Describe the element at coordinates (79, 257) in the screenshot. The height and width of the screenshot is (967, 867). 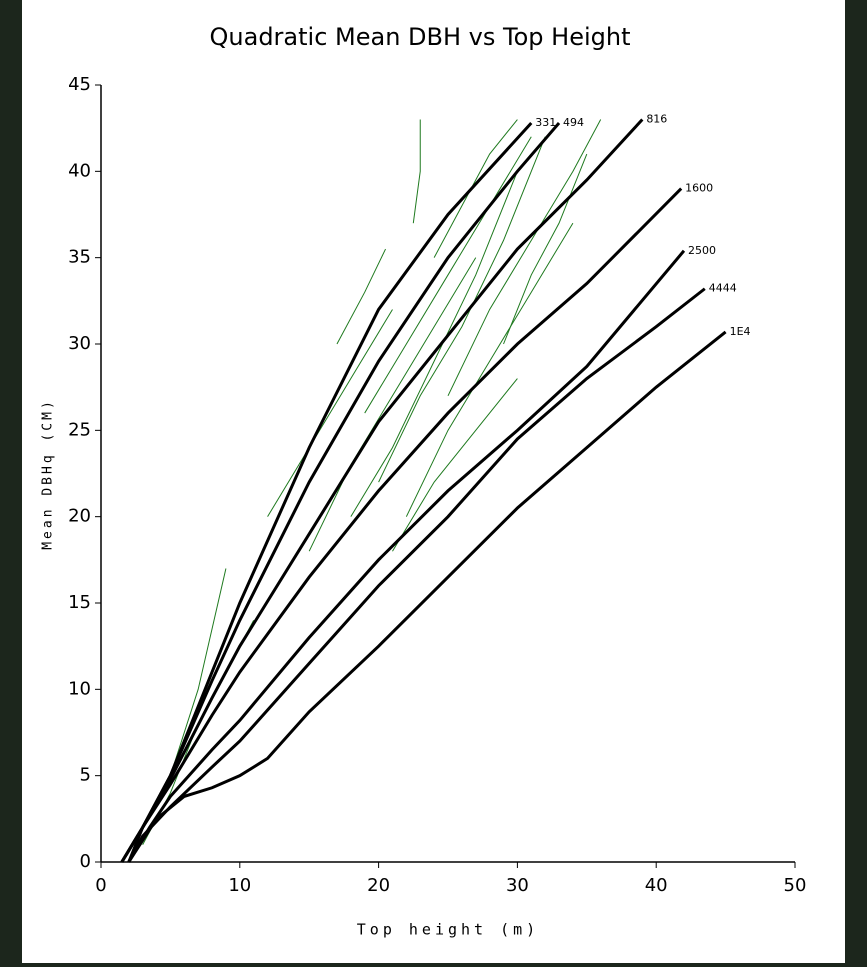
I see `y-tick-label: 35` at that location.